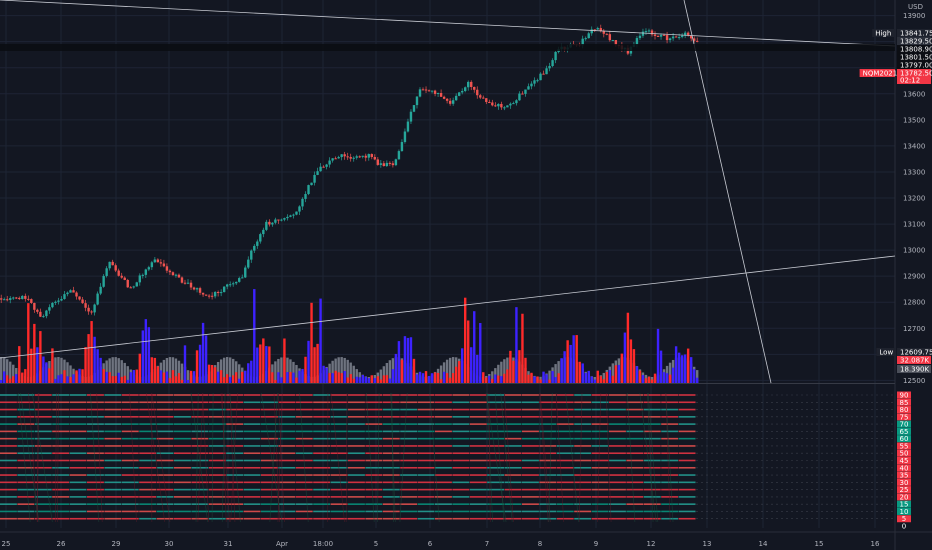  Describe the element at coordinates (914, 146) in the screenshot. I see `price-tick-label: 13400` at that location.